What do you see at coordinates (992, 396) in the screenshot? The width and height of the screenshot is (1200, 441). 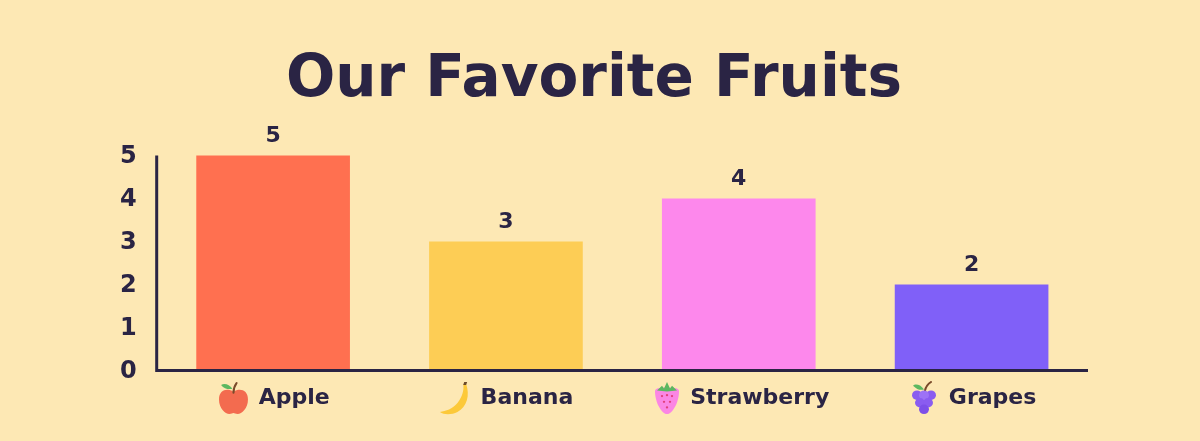 I see `x-tick-label: Grapes` at bounding box center [992, 396].